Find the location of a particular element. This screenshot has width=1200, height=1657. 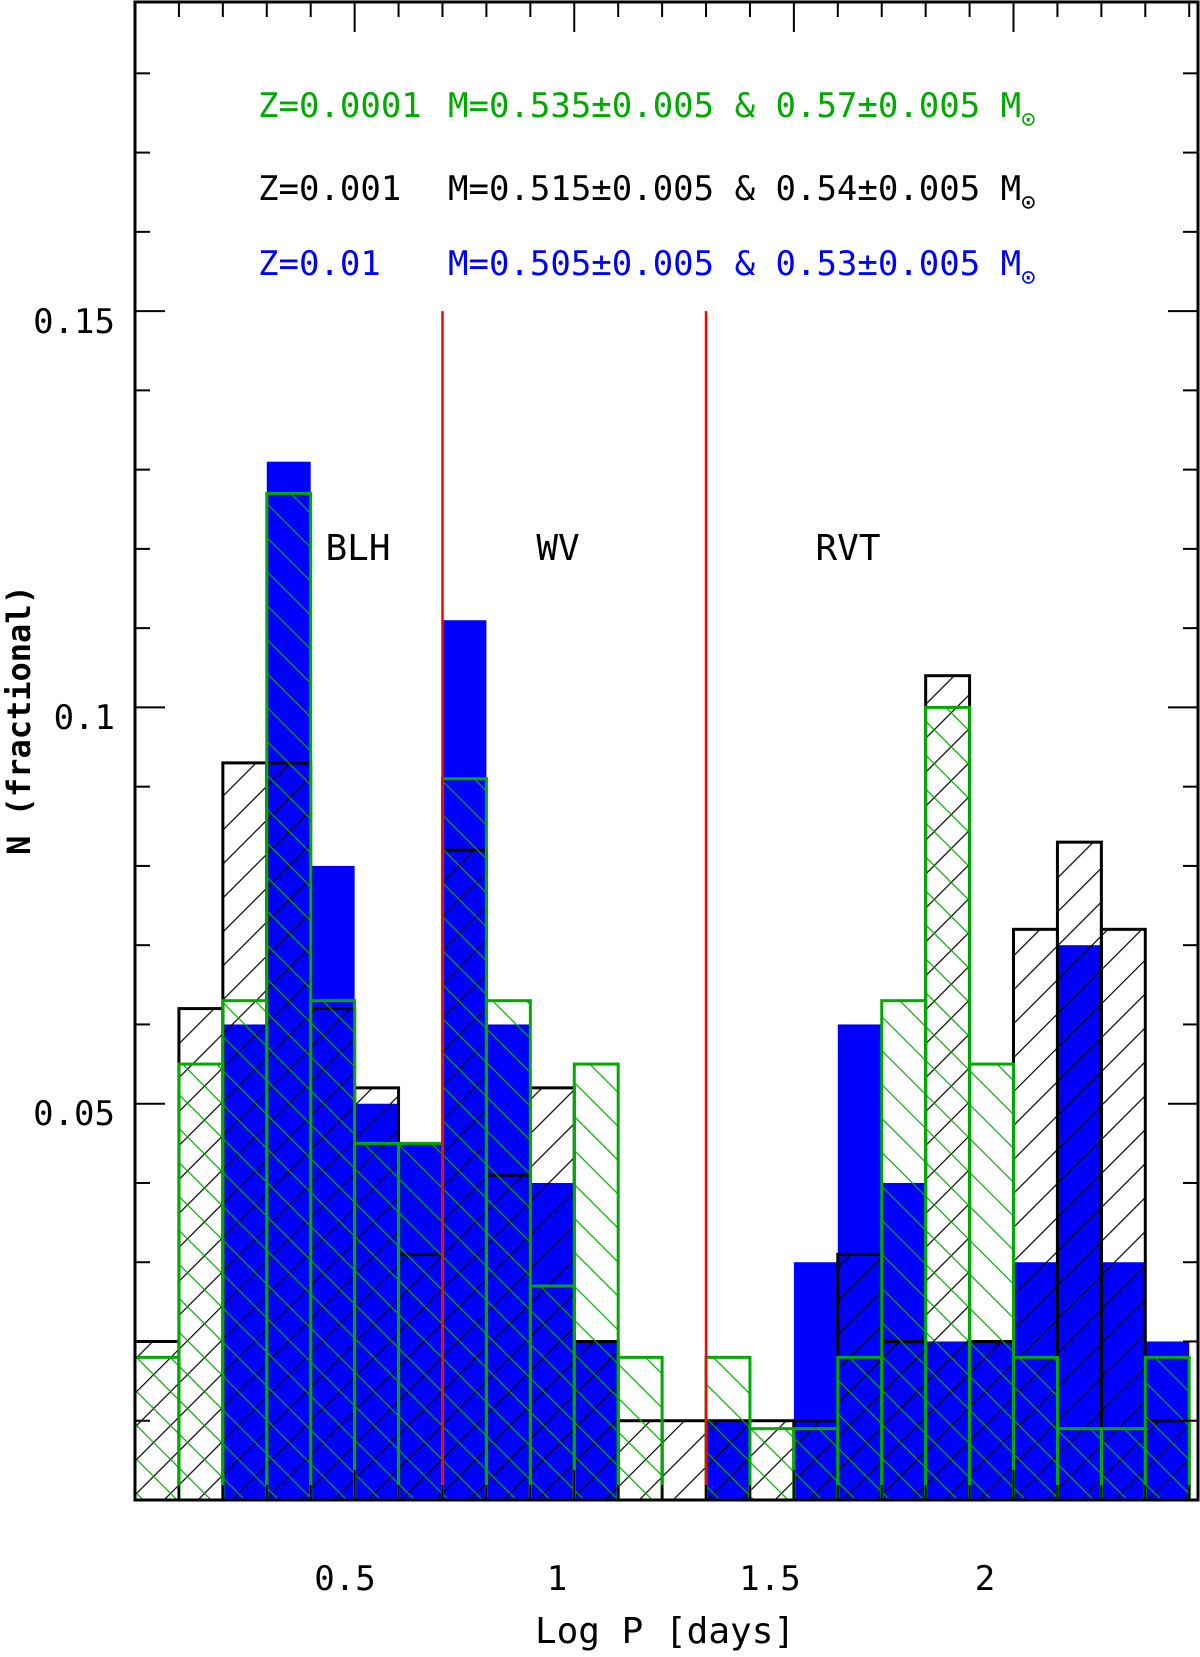

legend-z-text: Z=0.01 is located at coordinates (319, 264).